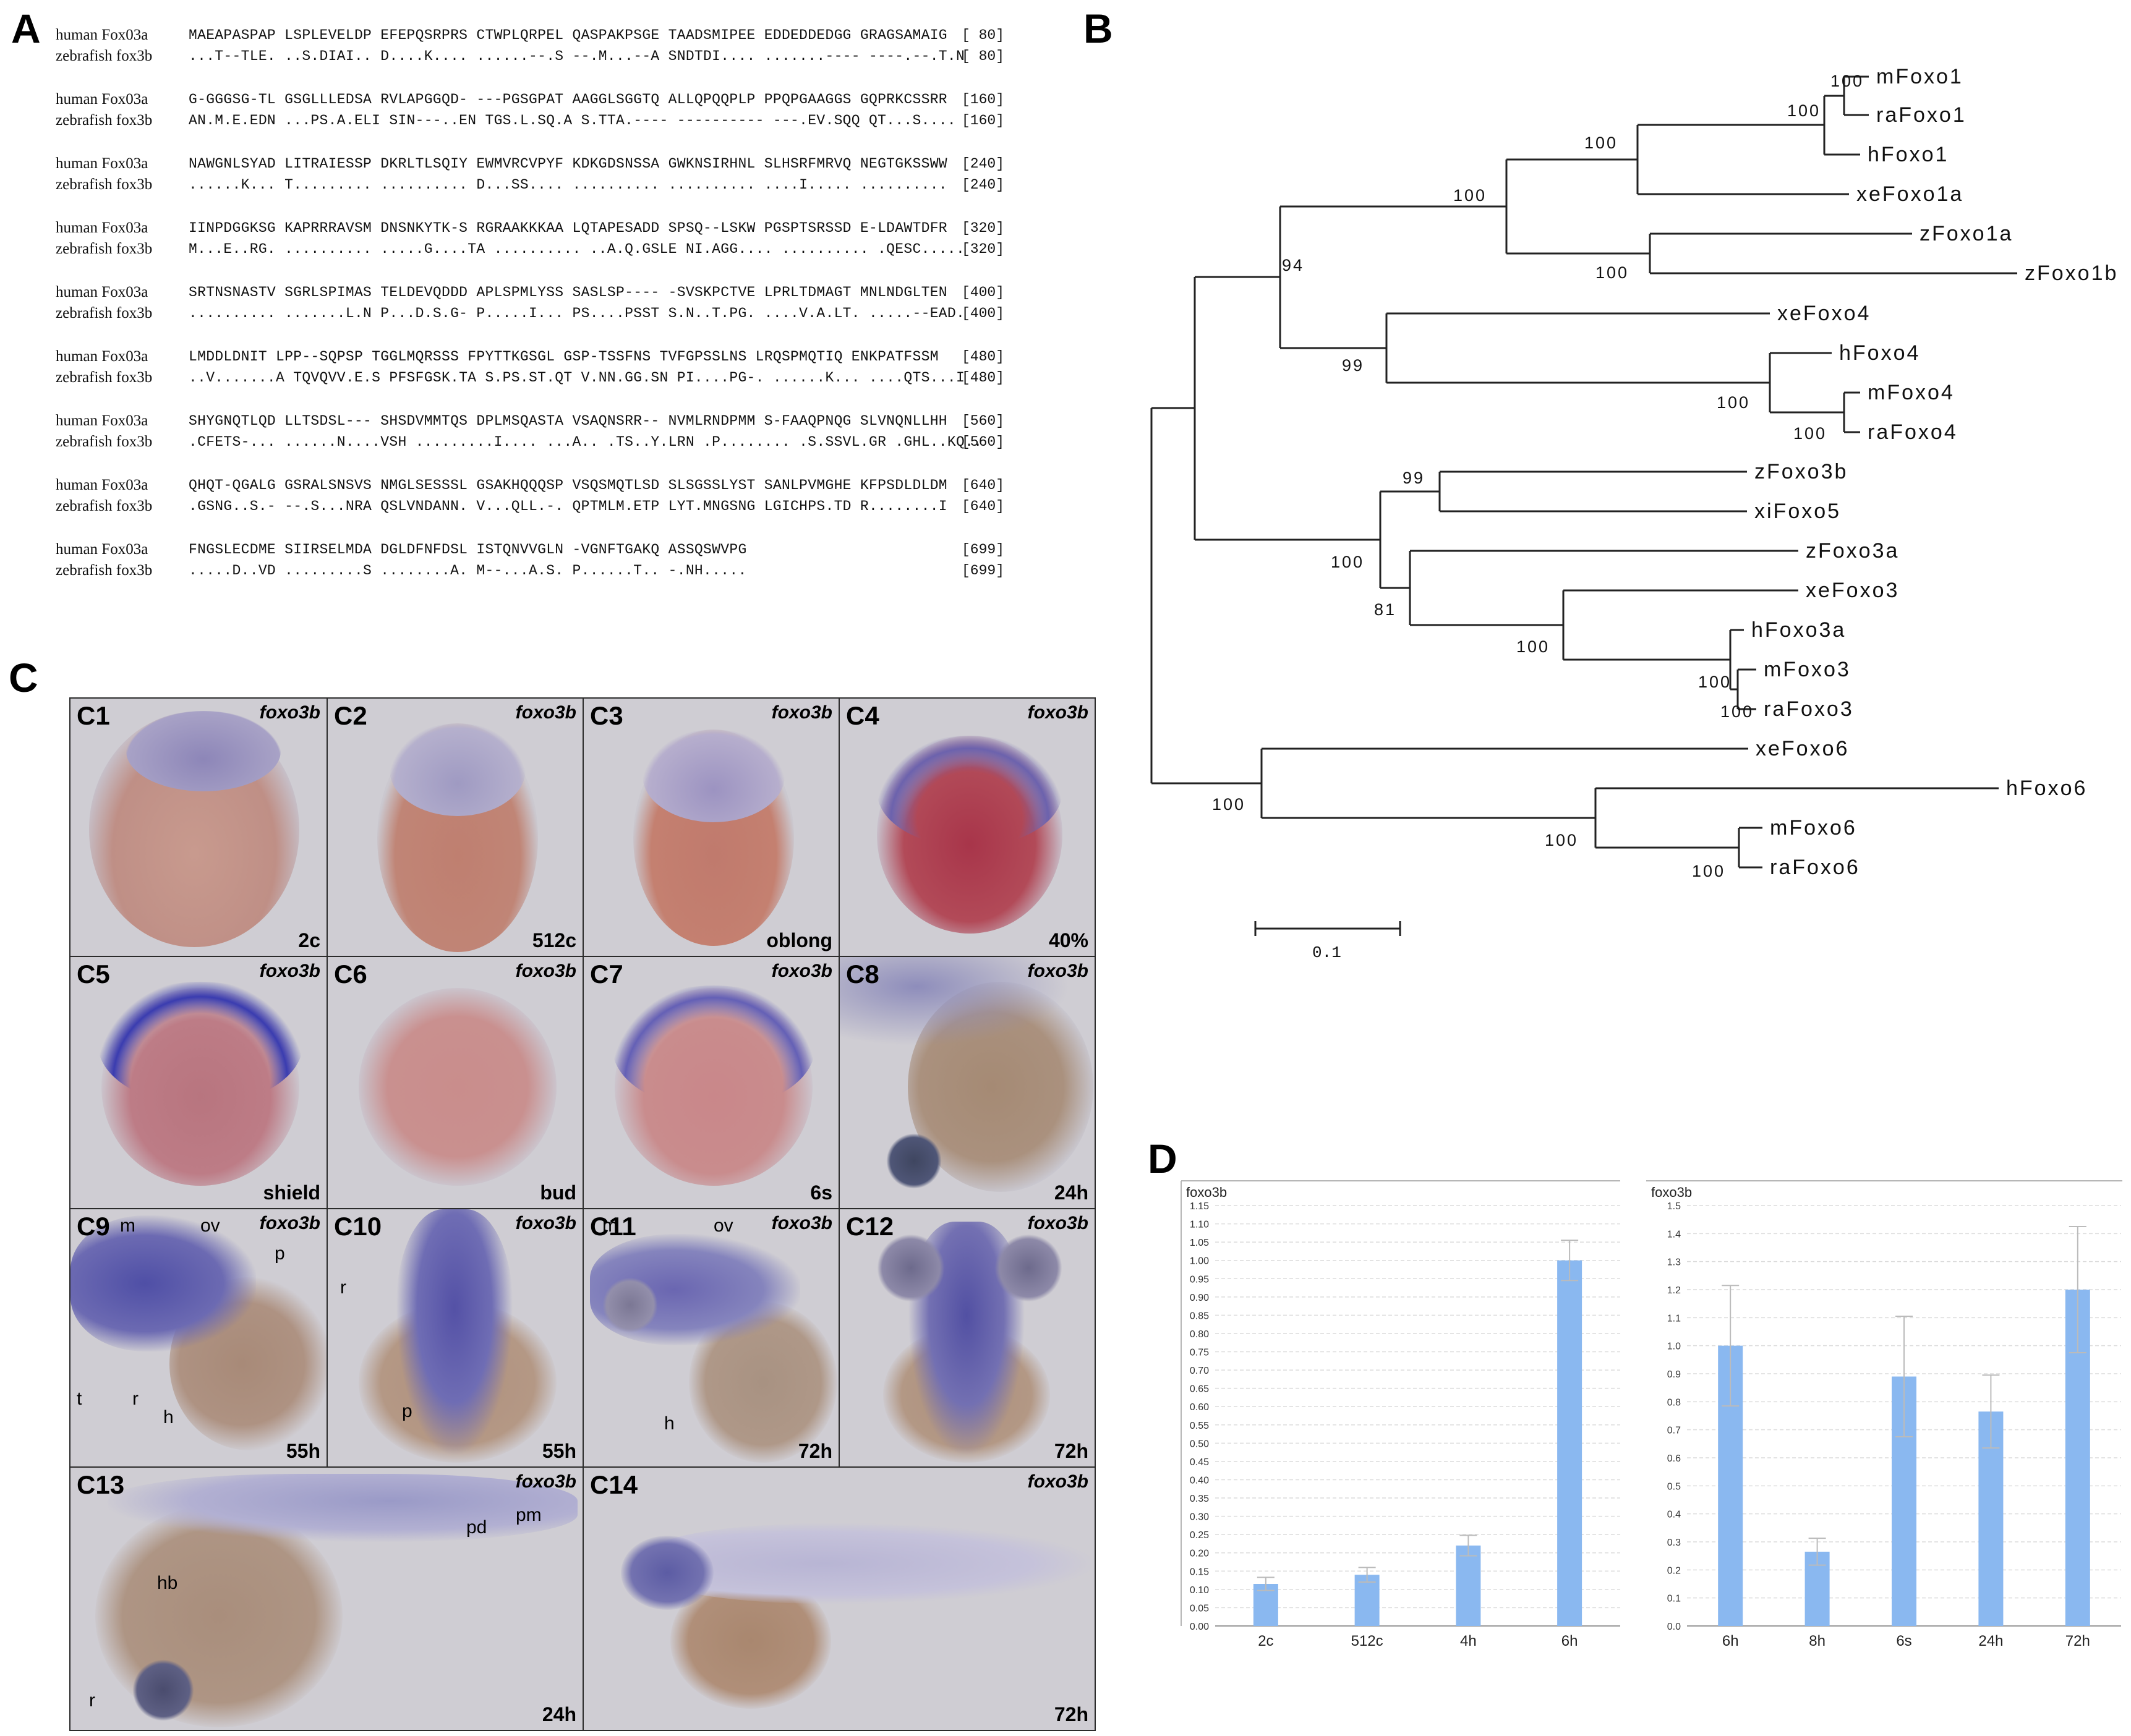 The height and width of the screenshot is (1736, 2131). I want to click on residue-count: [480], so click(983, 378).